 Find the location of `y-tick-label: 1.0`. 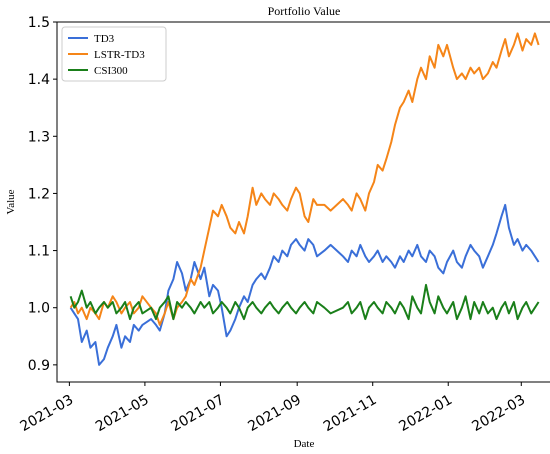

y-tick-label: 1.0 is located at coordinates (39, 309).